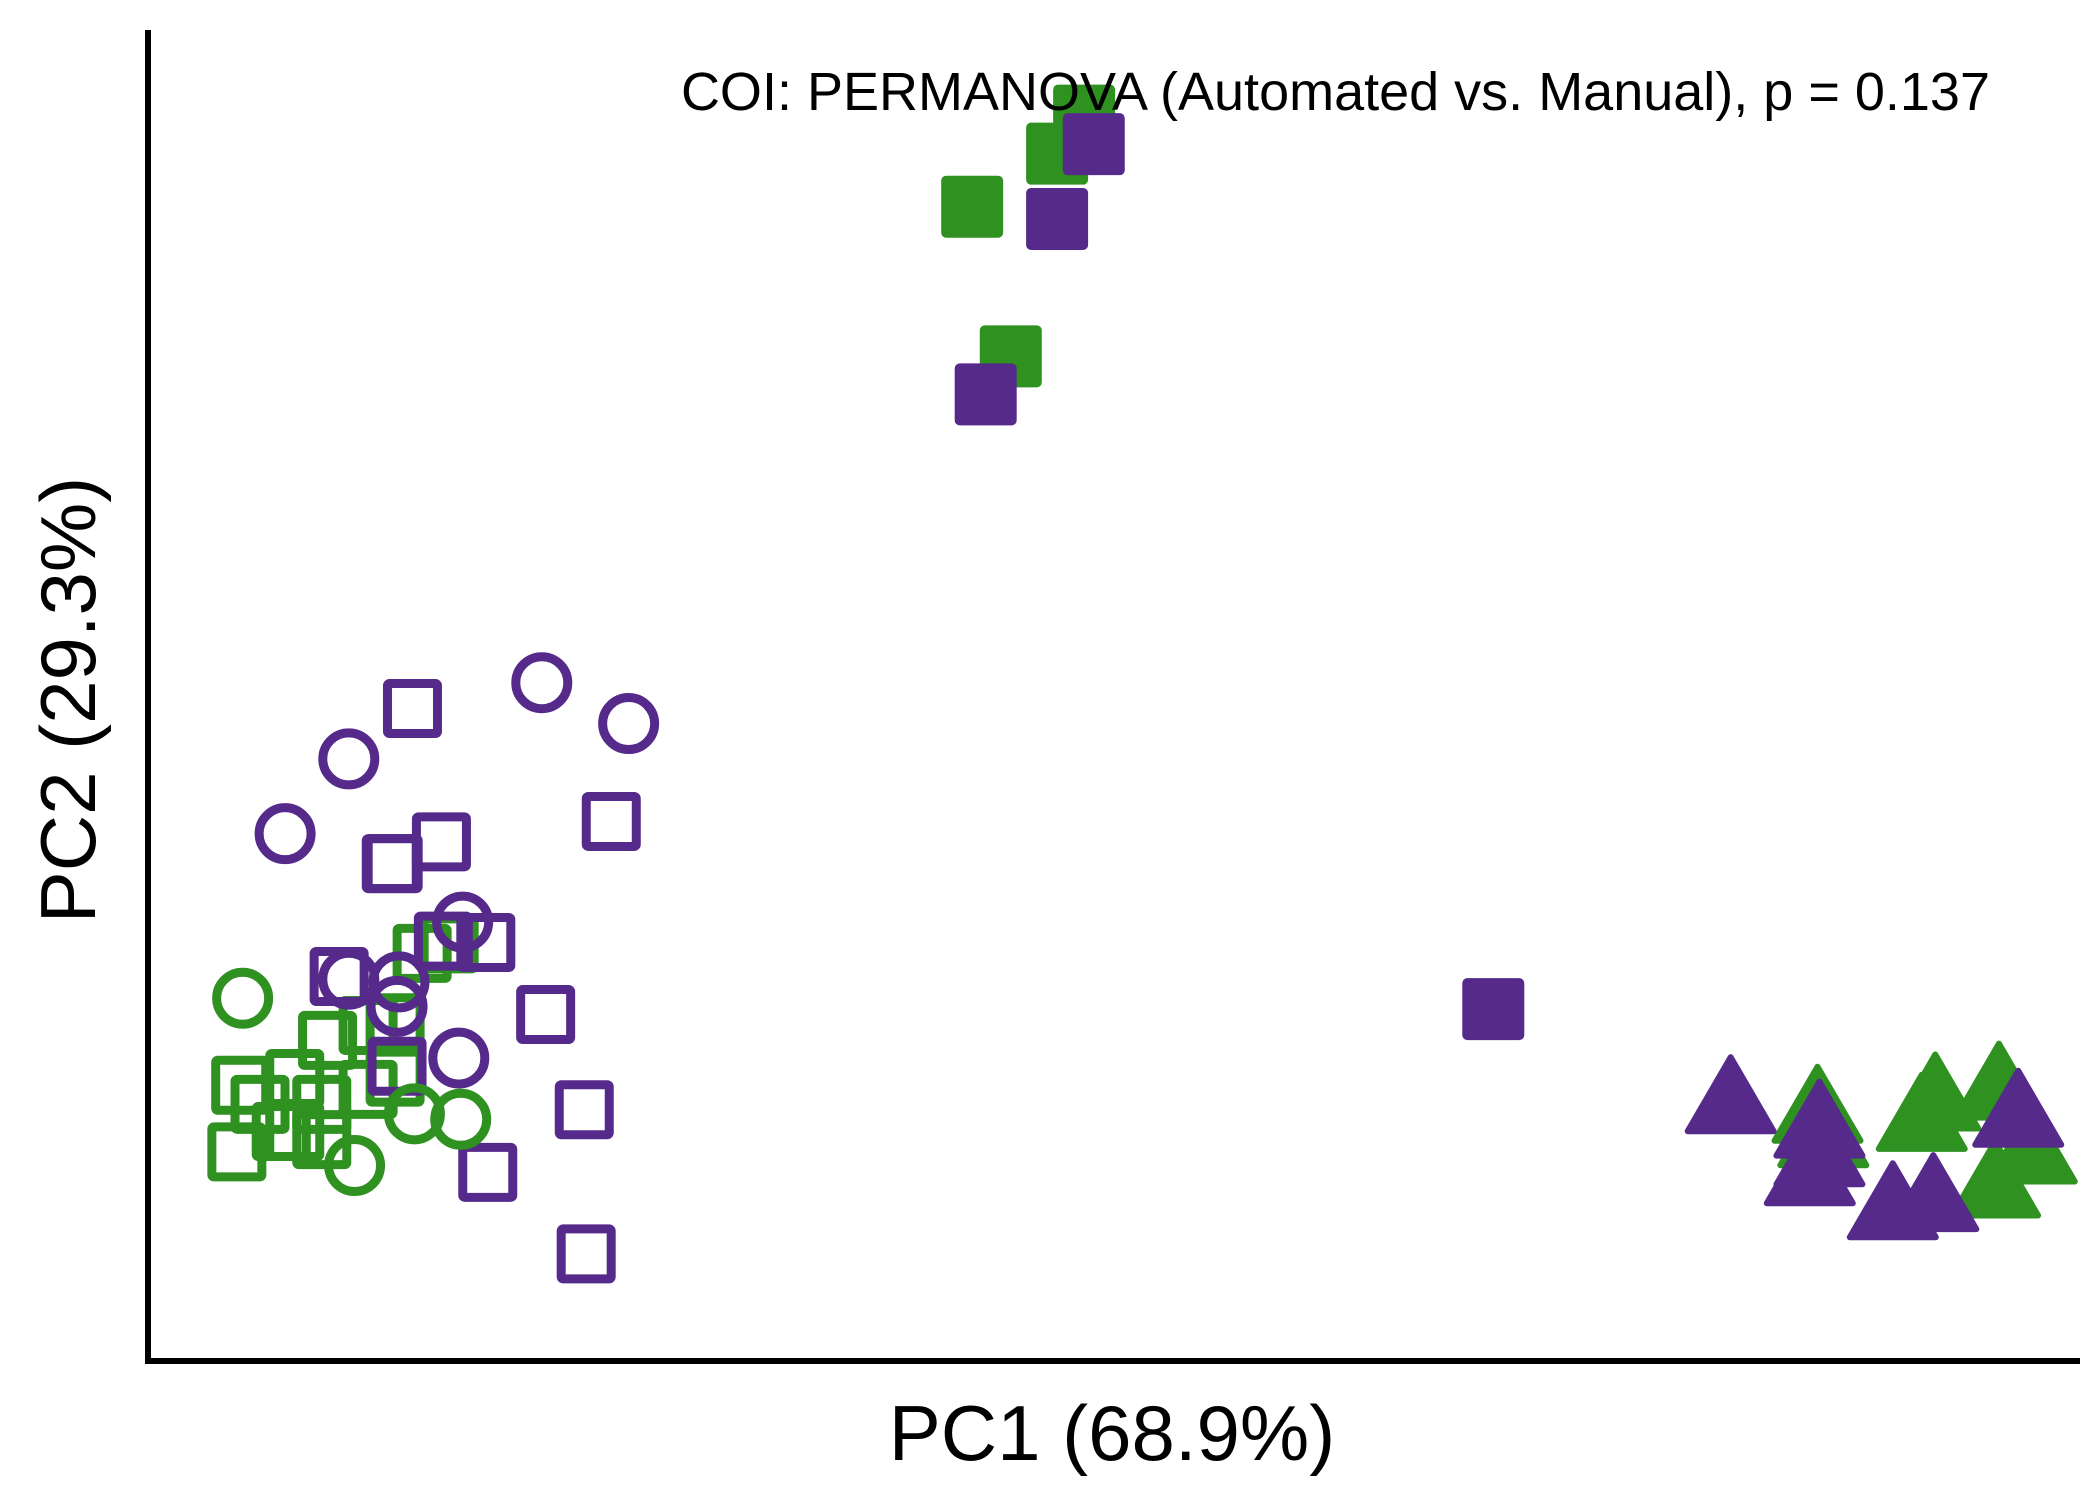 This screenshot has height=1500, width=2100. Describe the element at coordinates (972, 206) in the screenshot. I see `point-green-solid-square` at that location.